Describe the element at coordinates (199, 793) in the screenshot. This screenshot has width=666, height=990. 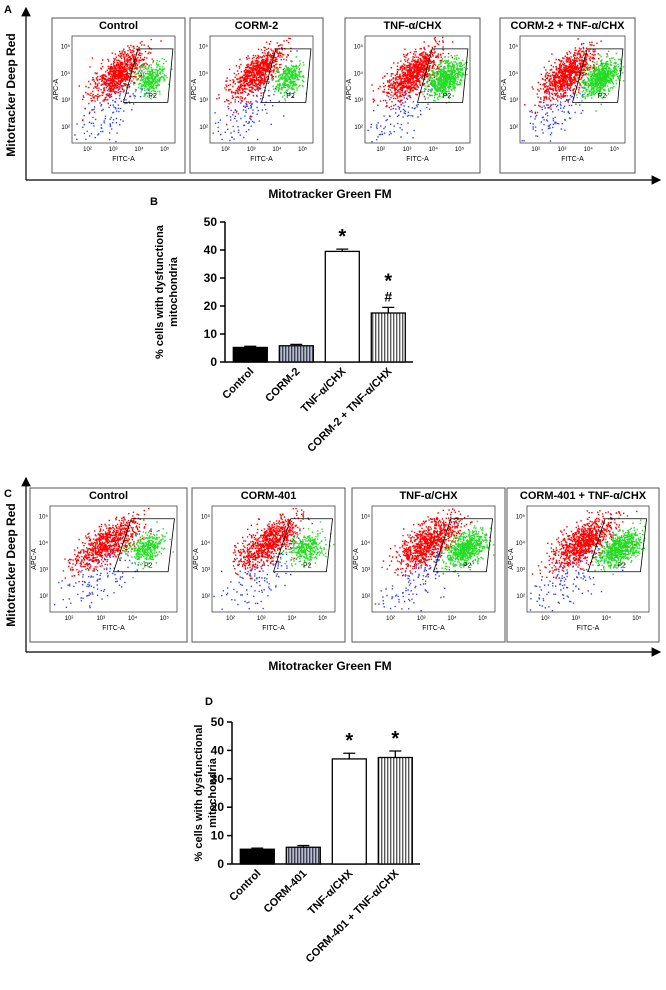
I see `y-axis-label: % cells with dysfunctional` at that location.